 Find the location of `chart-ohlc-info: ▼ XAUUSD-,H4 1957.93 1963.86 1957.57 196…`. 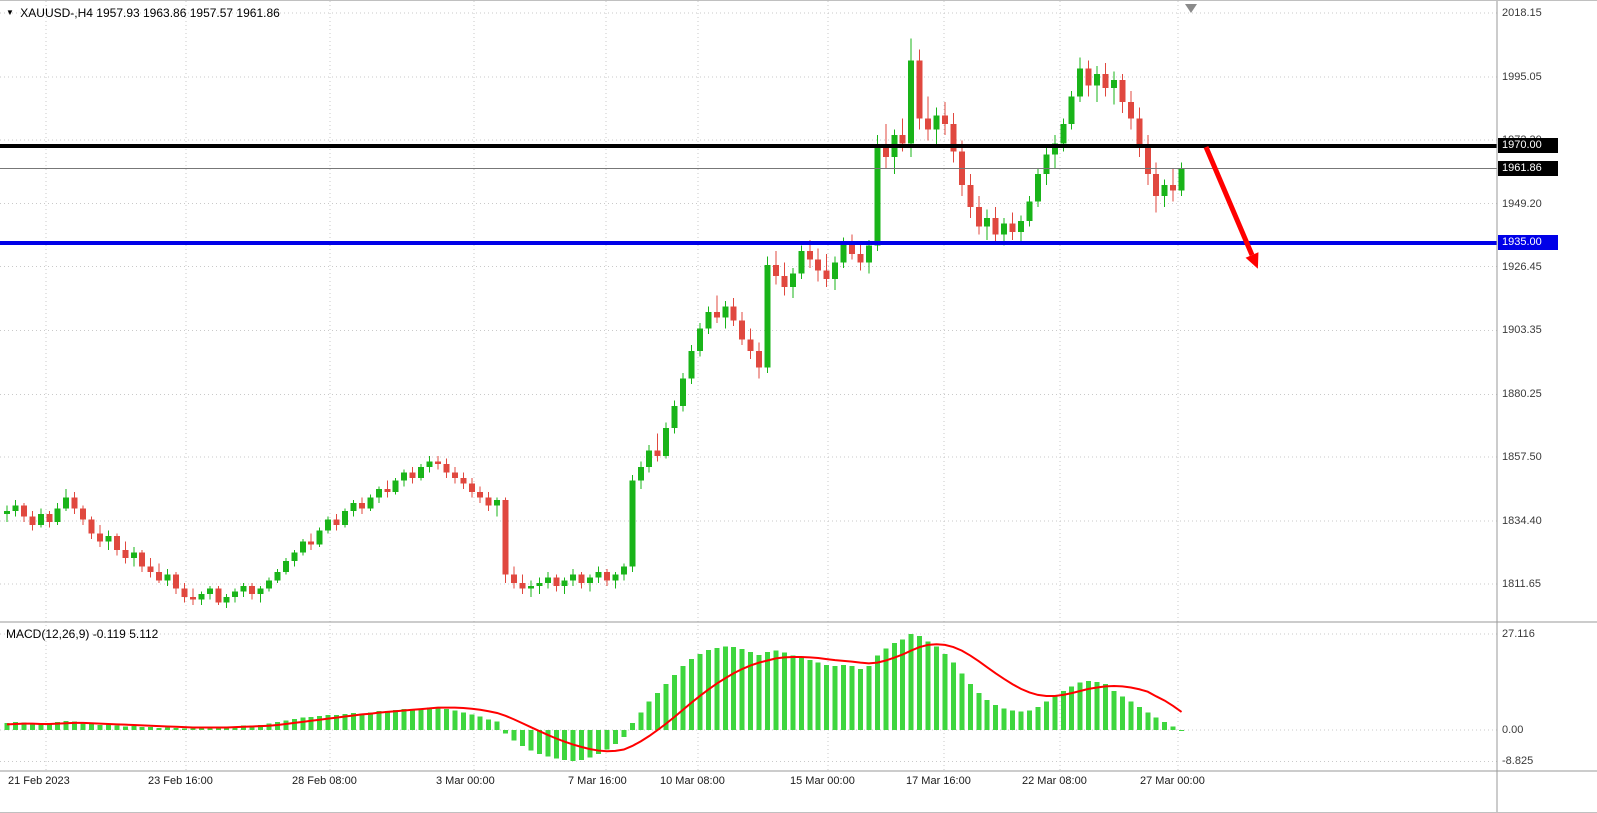

chart-ohlc-info: ▼ XAUUSD-,H4 1957.93 1963.86 1957.57 196… is located at coordinates (143, 13).